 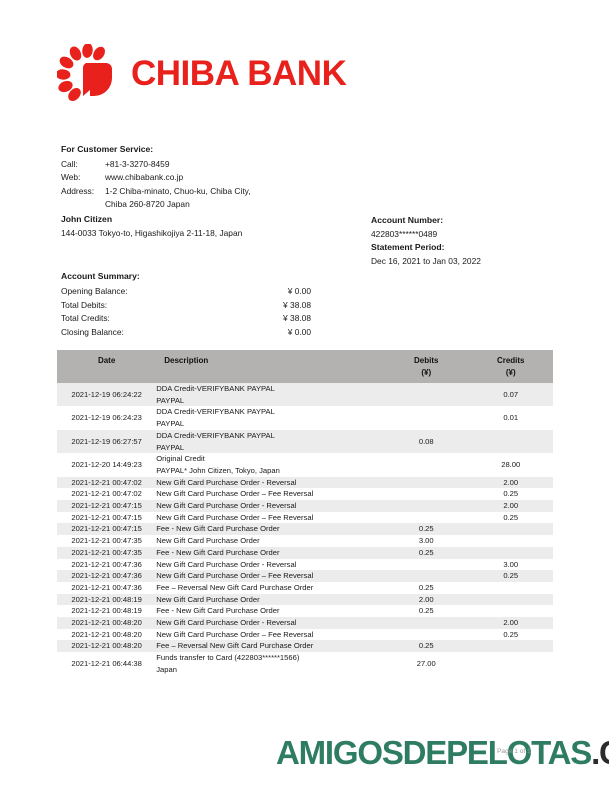 What do you see at coordinates (186, 292) in the screenshot?
I see `summary-row: Opening Balance: ¥ 0.00` at bounding box center [186, 292].